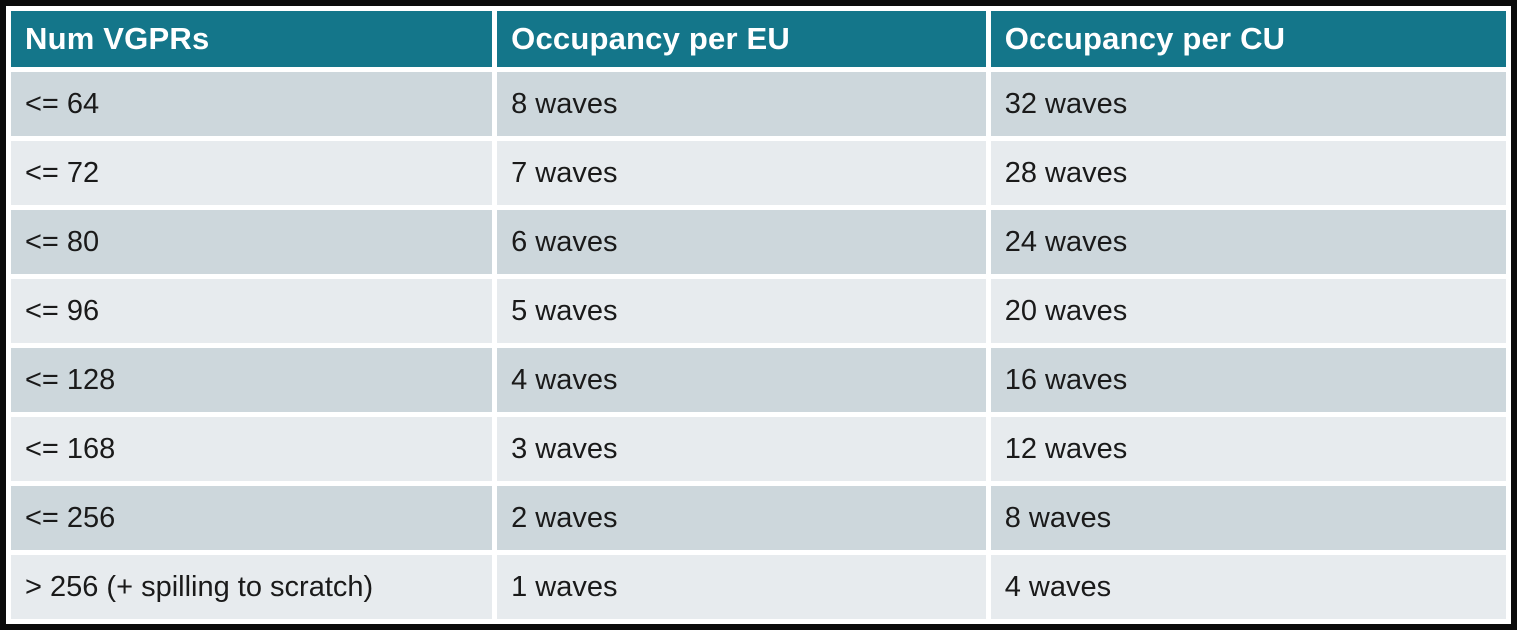  Describe the element at coordinates (1248, 173) in the screenshot. I see `cell: 28 waves` at that location.